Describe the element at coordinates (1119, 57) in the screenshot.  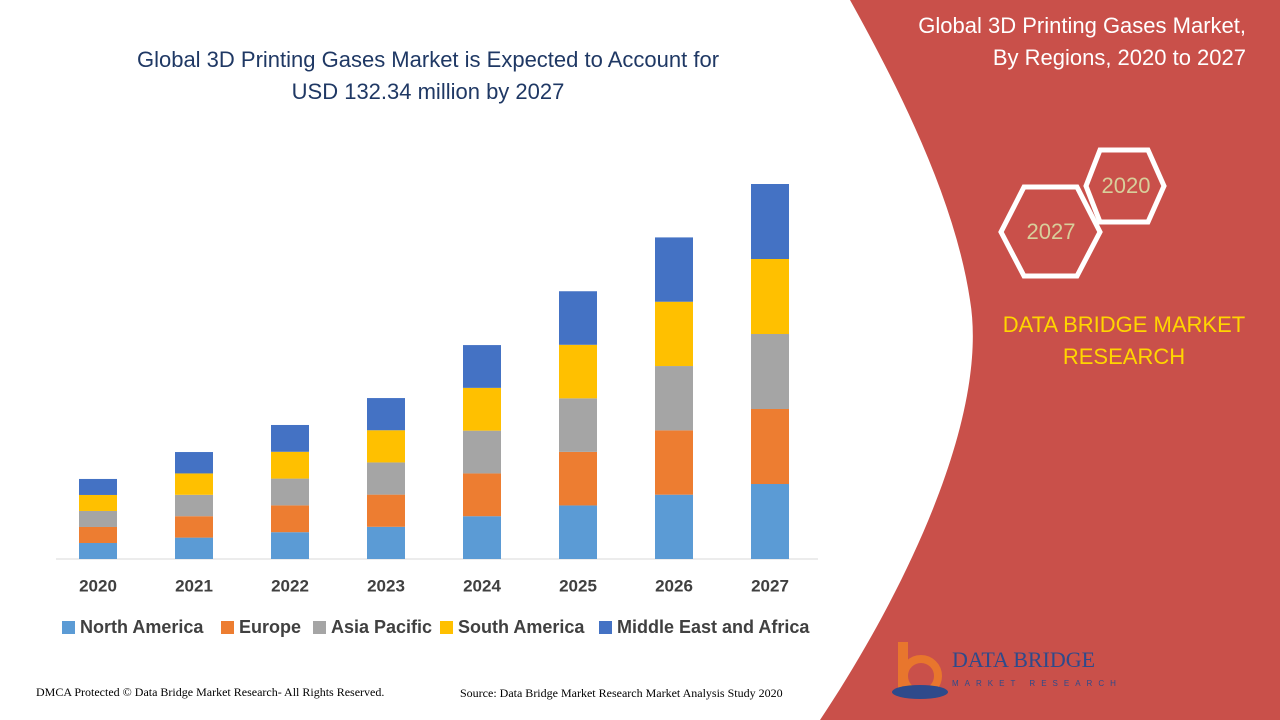
I see `panel-title: By Regions, 2020 to 2027` at that location.